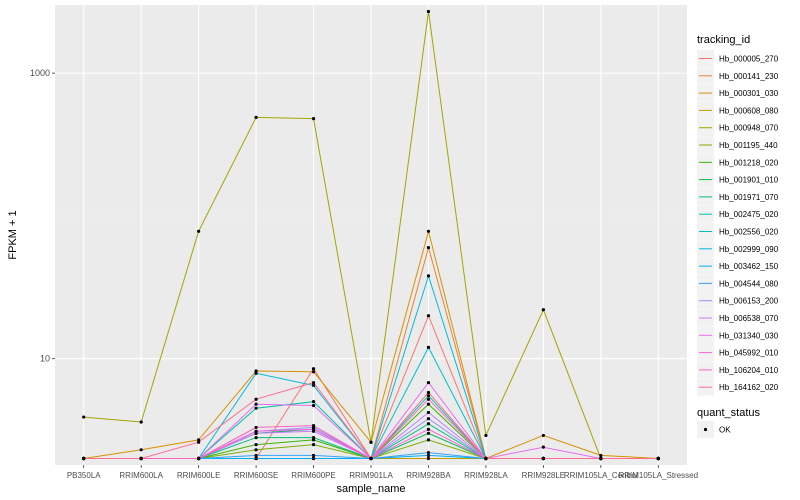 The image size is (800, 500). Describe the element at coordinates (256, 475) in the screenshot. I see `x-tick-label: RRIM600SE` at that location.